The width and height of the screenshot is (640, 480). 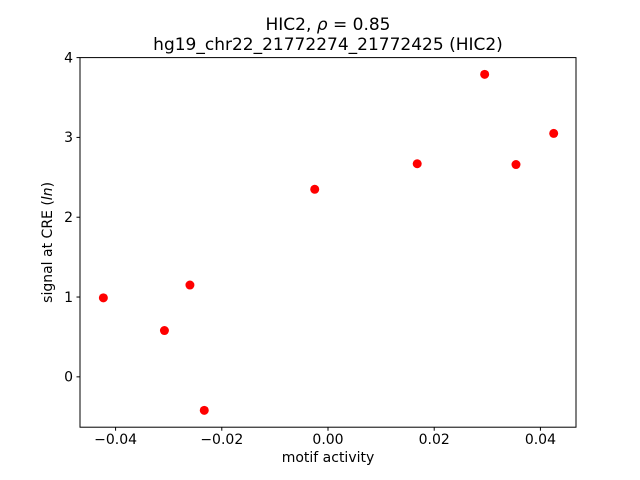 I want to click on y-tick-label: 2, so click(x=68, y=218).